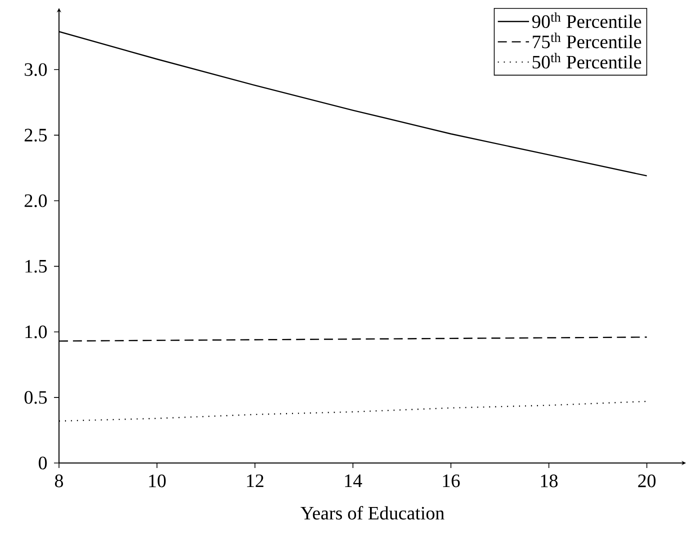  Describe the element at coordinates (255, 481) in the screenshot. I see `x-tick-label: 12` at that location.